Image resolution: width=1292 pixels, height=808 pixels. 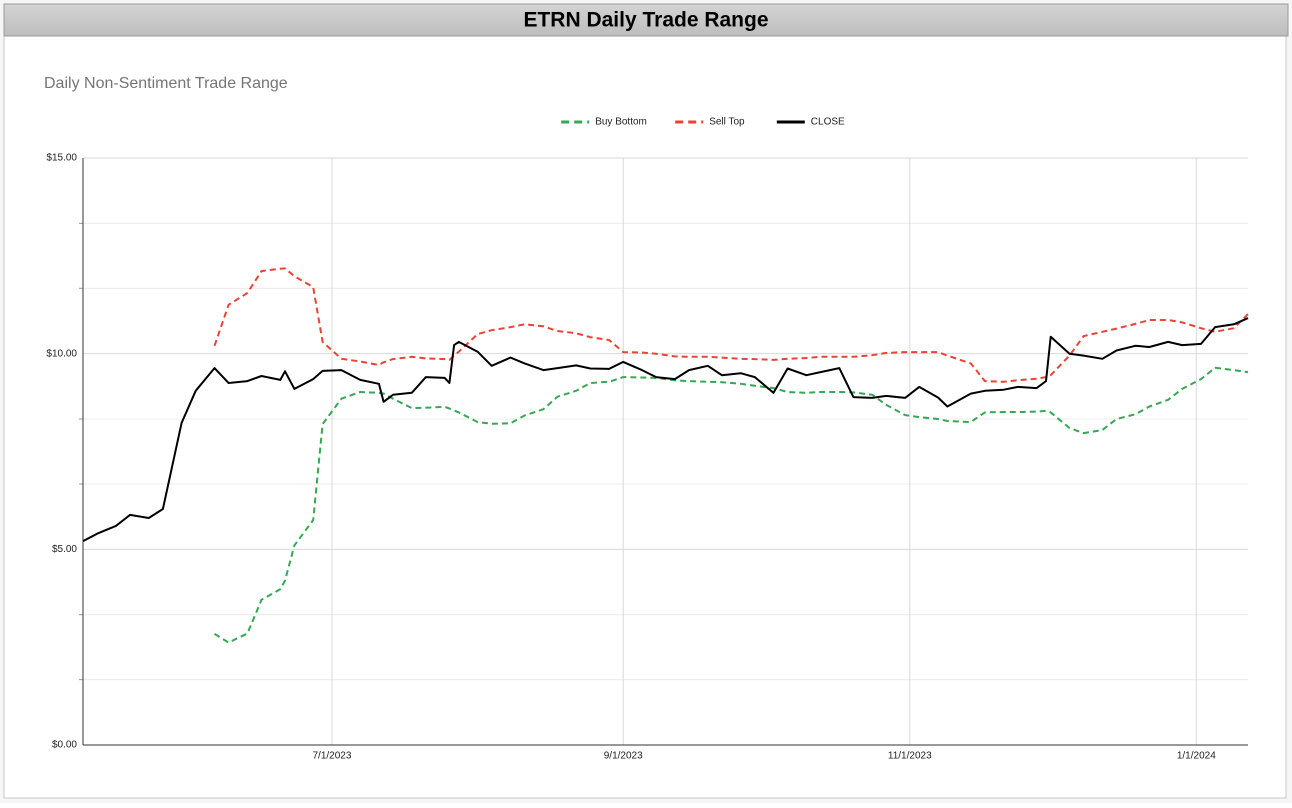 What do you see at coordinates (910, 756) in the screenshot?
I see `x-tick-label: 11/1/2023` at bounding box center [910, 756].